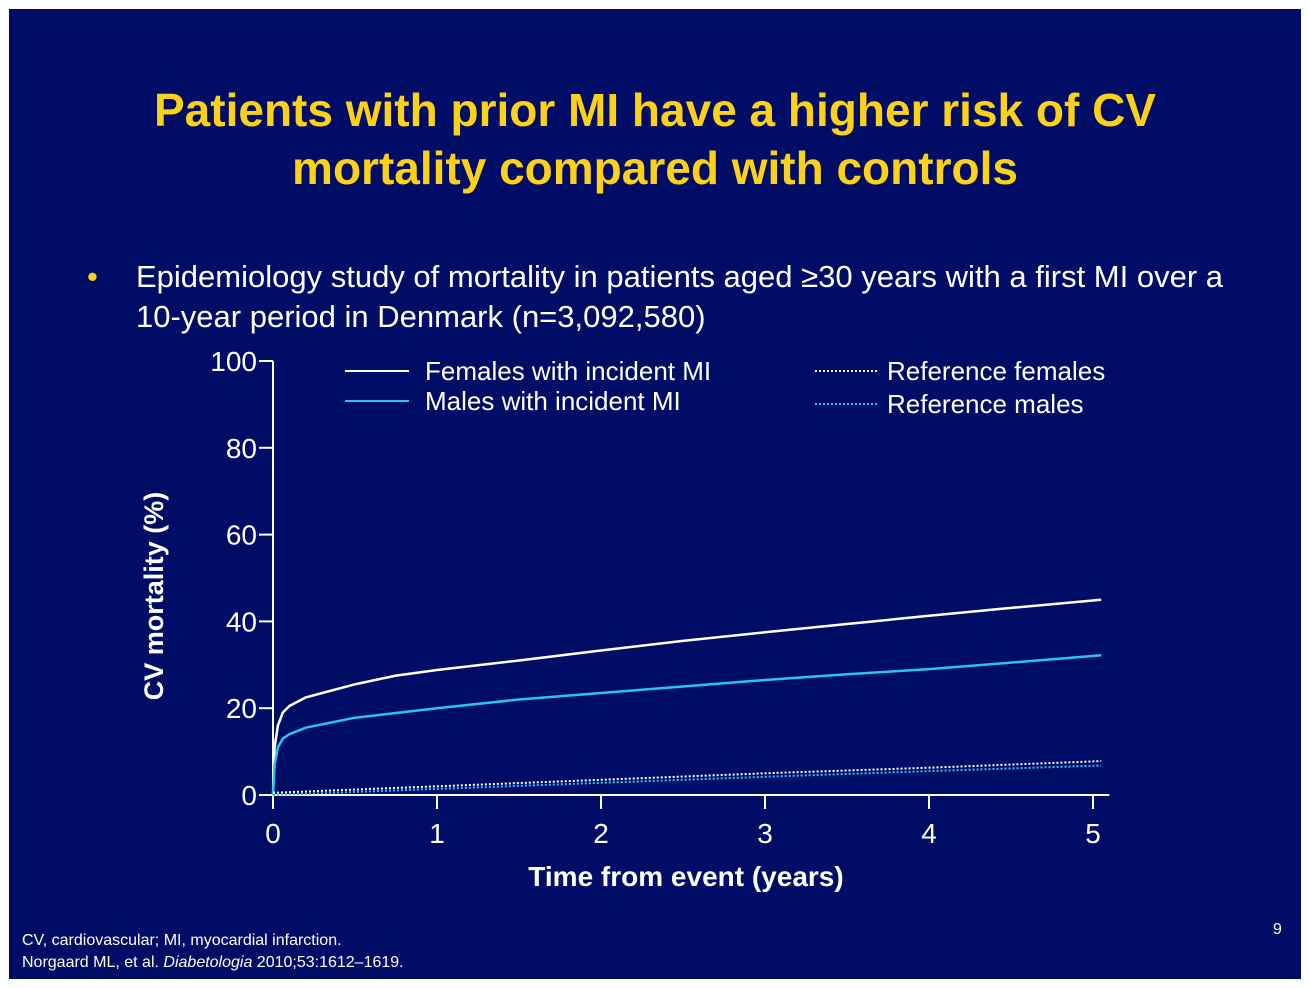 This screenshot has height=988, width=1310. What do you see at coordinates (601, 833) in the screenshot?
I see `x-tick-label: 2` at bounding box center [601, 833].